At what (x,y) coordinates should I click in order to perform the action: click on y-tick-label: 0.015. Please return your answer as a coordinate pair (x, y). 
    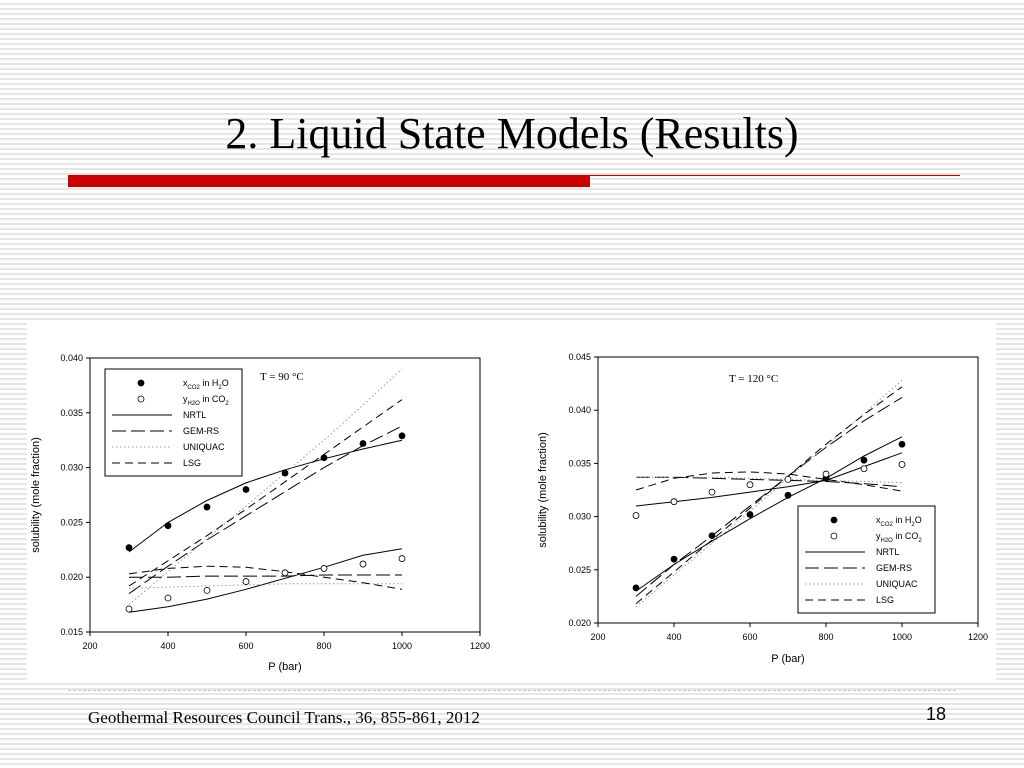
    Looking at the image, I should click on (71, 632).